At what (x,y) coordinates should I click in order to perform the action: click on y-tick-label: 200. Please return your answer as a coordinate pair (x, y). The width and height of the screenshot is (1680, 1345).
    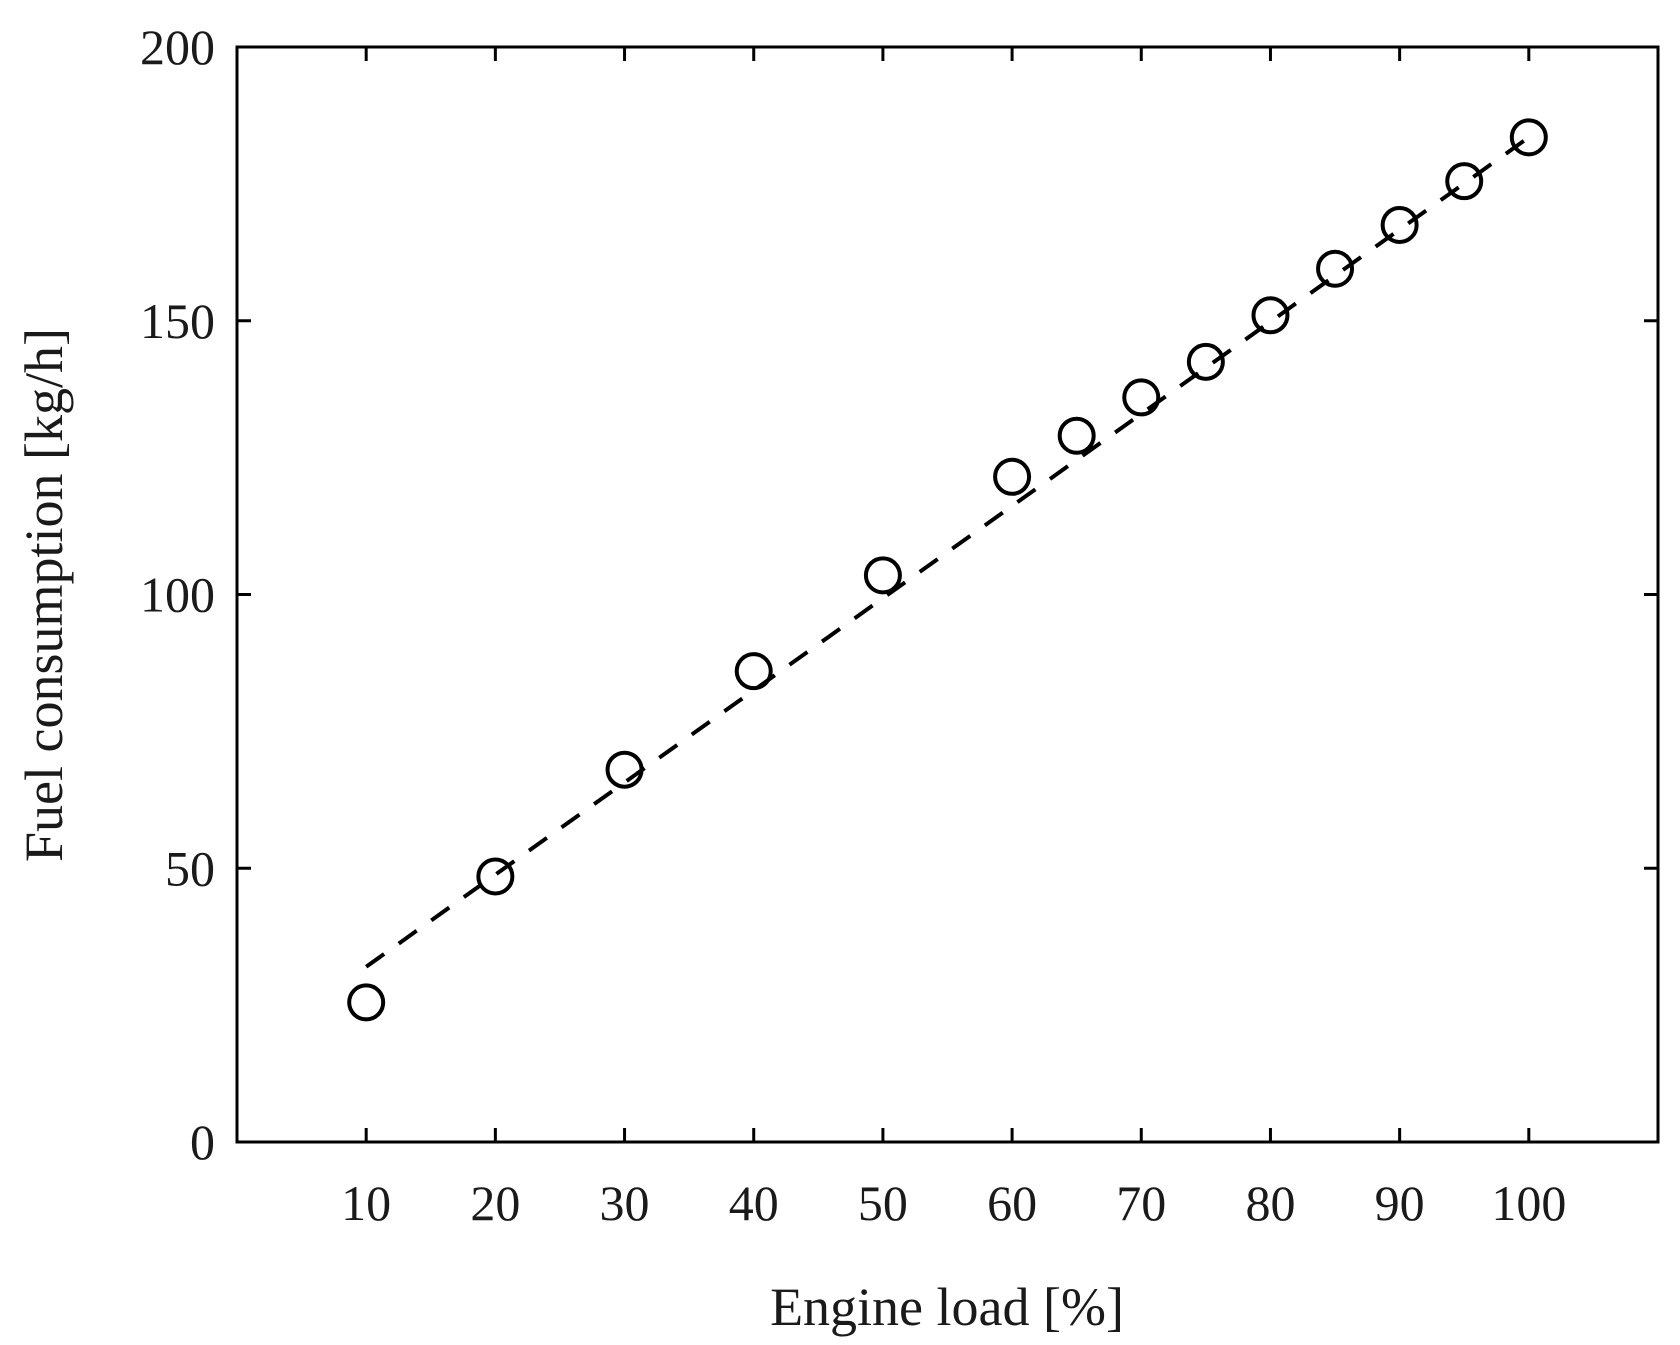
    Looking at the image, I should click on (177, 47).